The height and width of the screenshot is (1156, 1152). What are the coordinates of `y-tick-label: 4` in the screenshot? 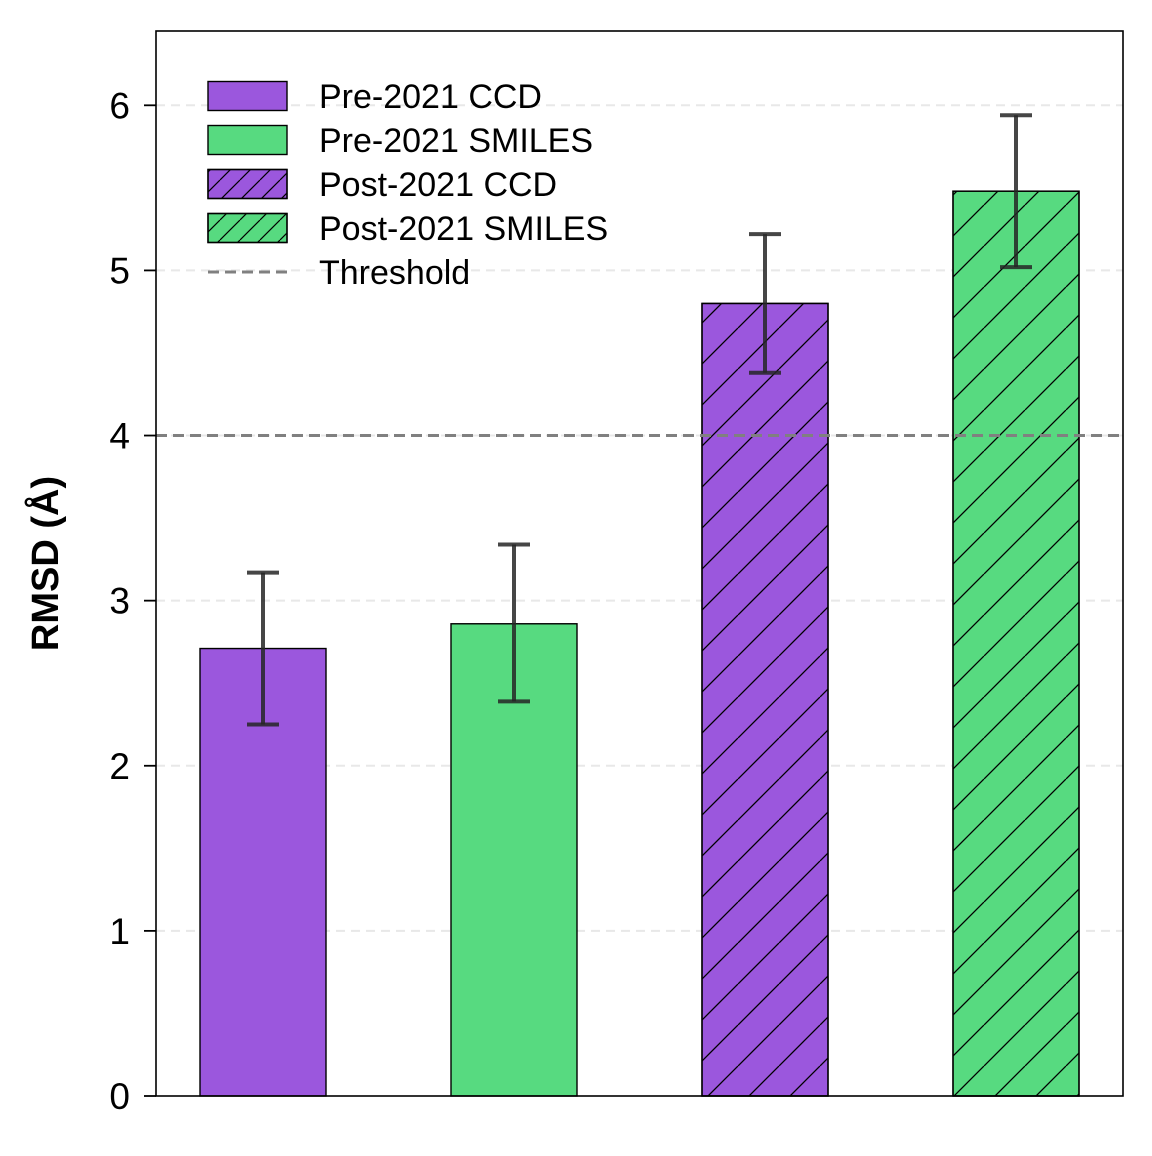 It's located at (119, 436).